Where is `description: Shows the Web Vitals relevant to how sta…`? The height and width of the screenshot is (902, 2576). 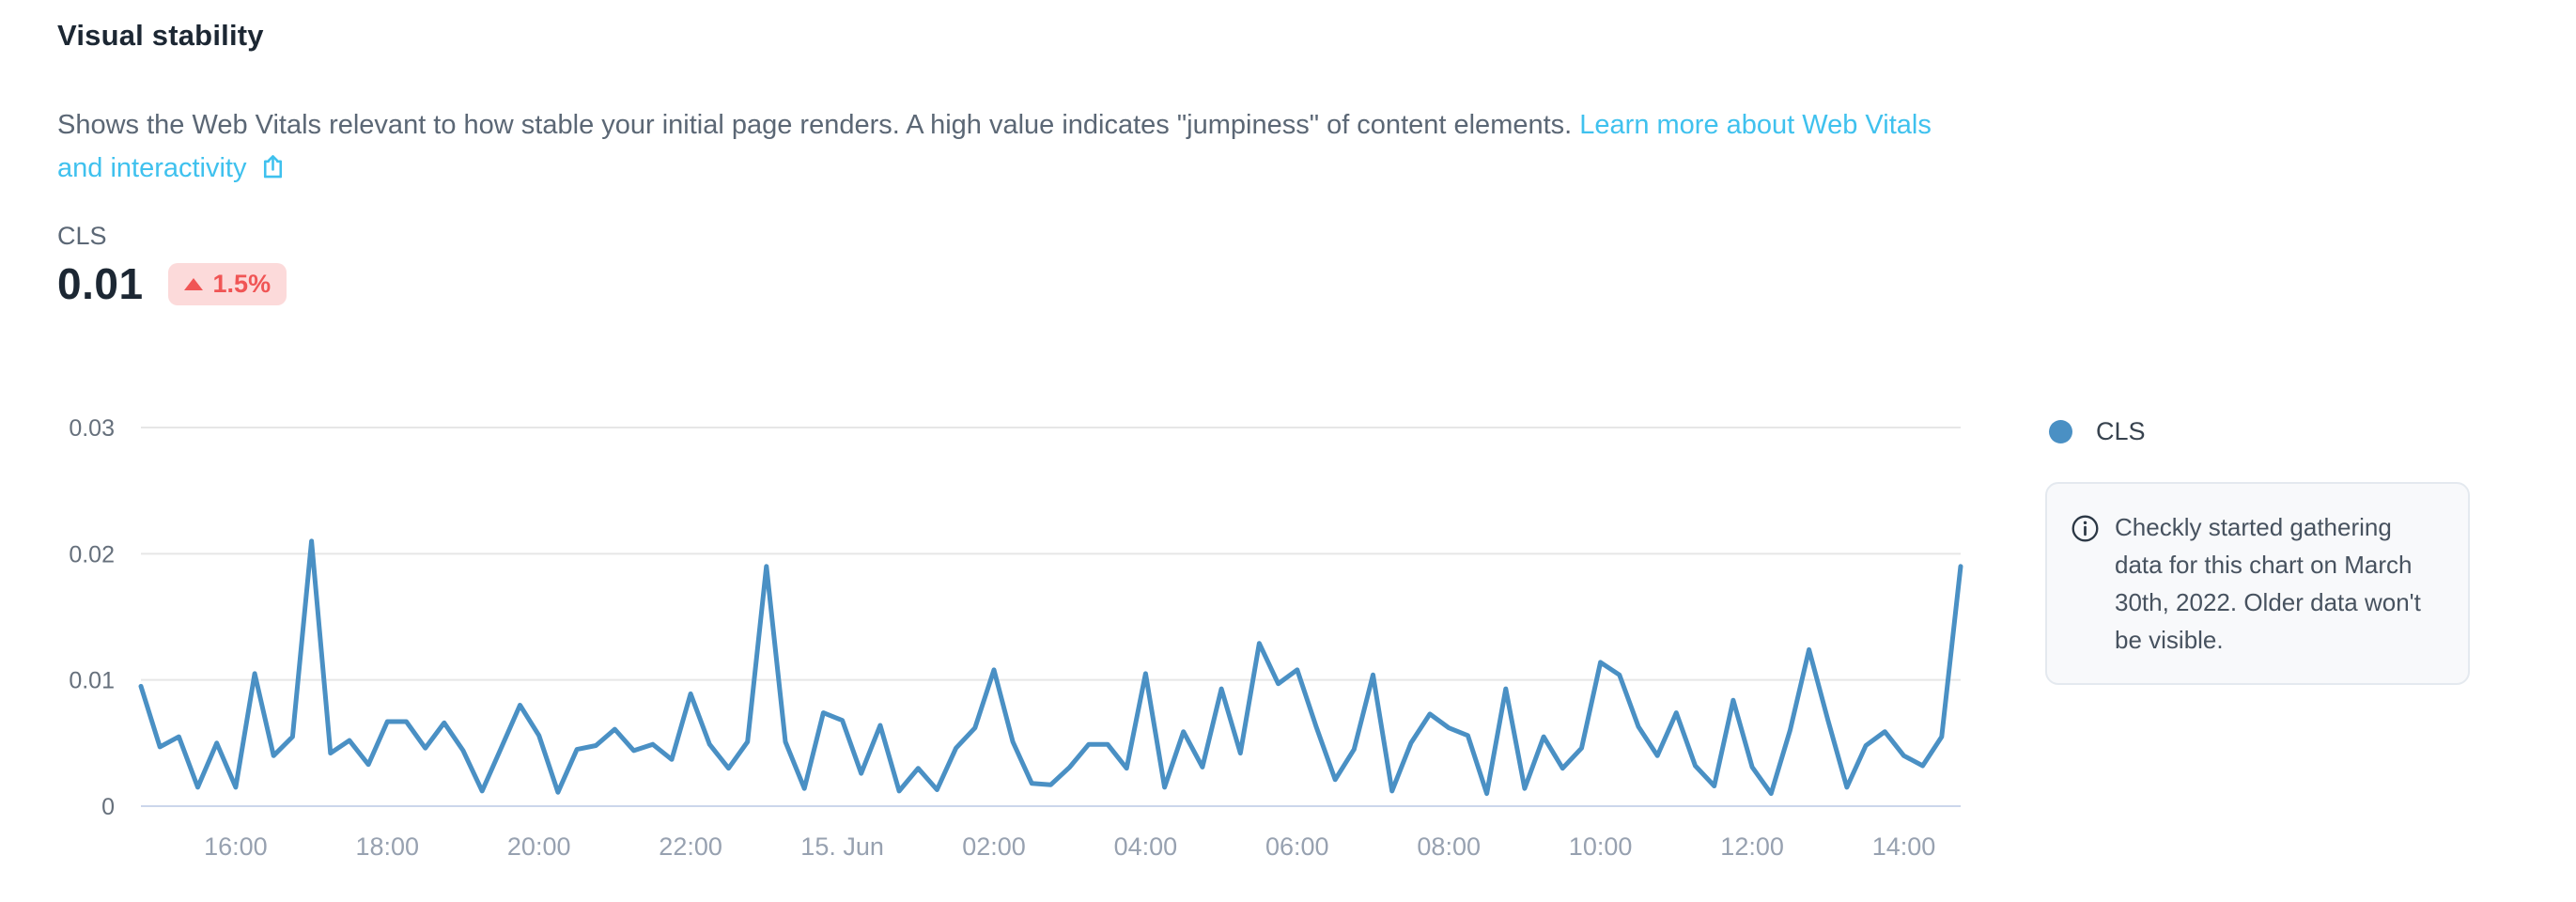
description: Shows the Web Vitals relevant to how sta… is located at coordinates (1002, 146).